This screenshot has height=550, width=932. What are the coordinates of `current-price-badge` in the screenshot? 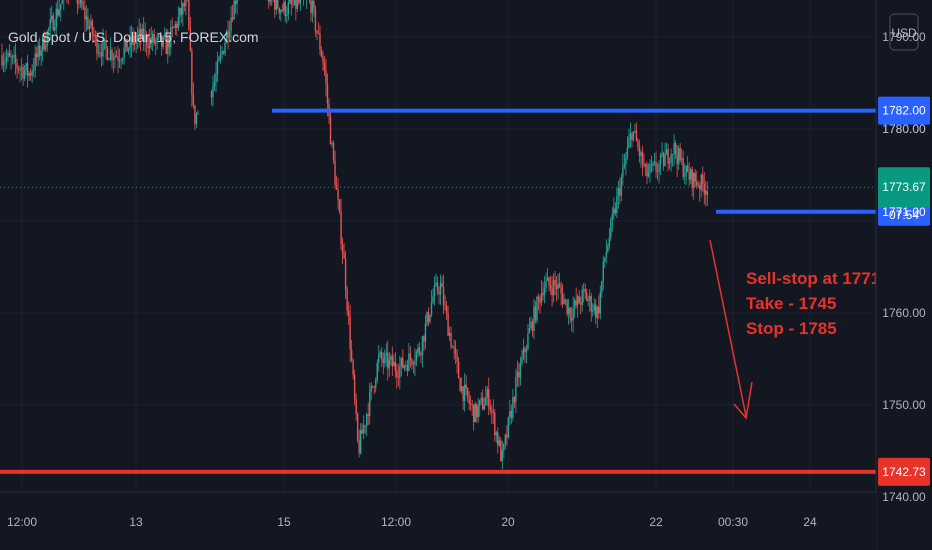 It's located at (904, 187).